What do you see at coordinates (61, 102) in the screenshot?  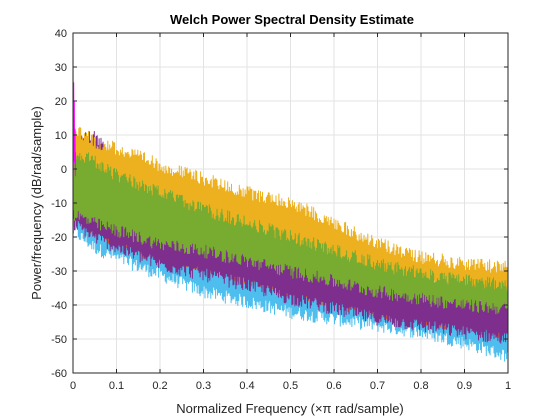 I see `y-tick-label: 20` at bounding box center [61, 102].